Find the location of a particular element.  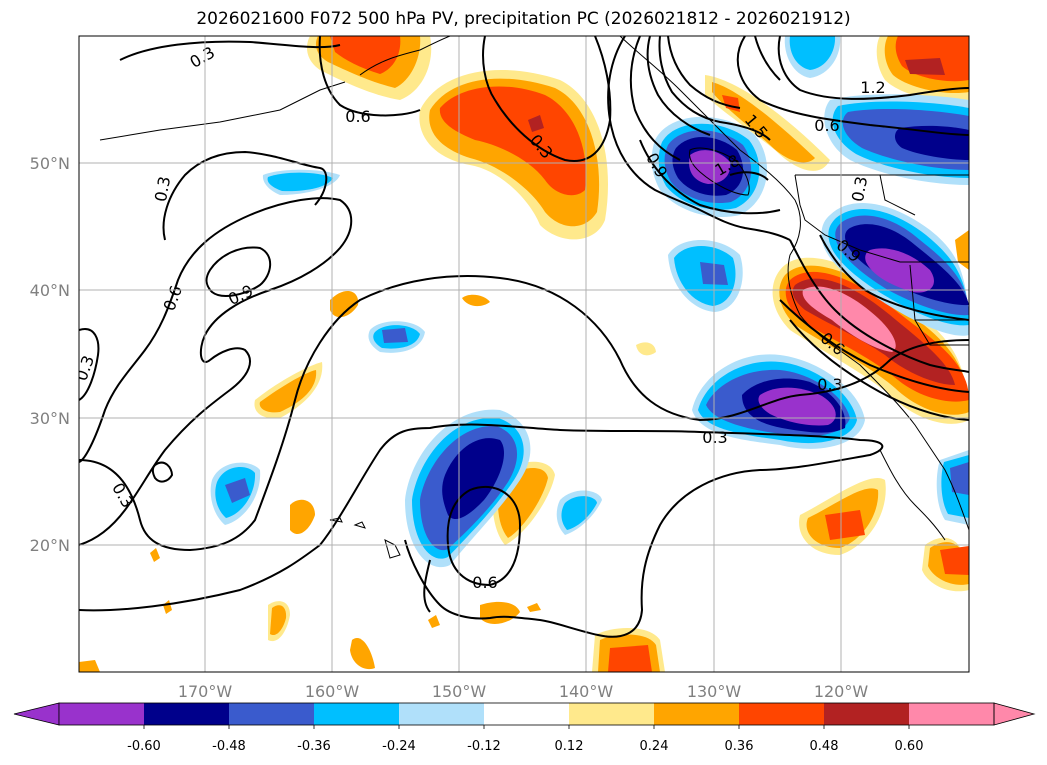

lon-tick-label: 150°W is located at coordinates (459, 691).